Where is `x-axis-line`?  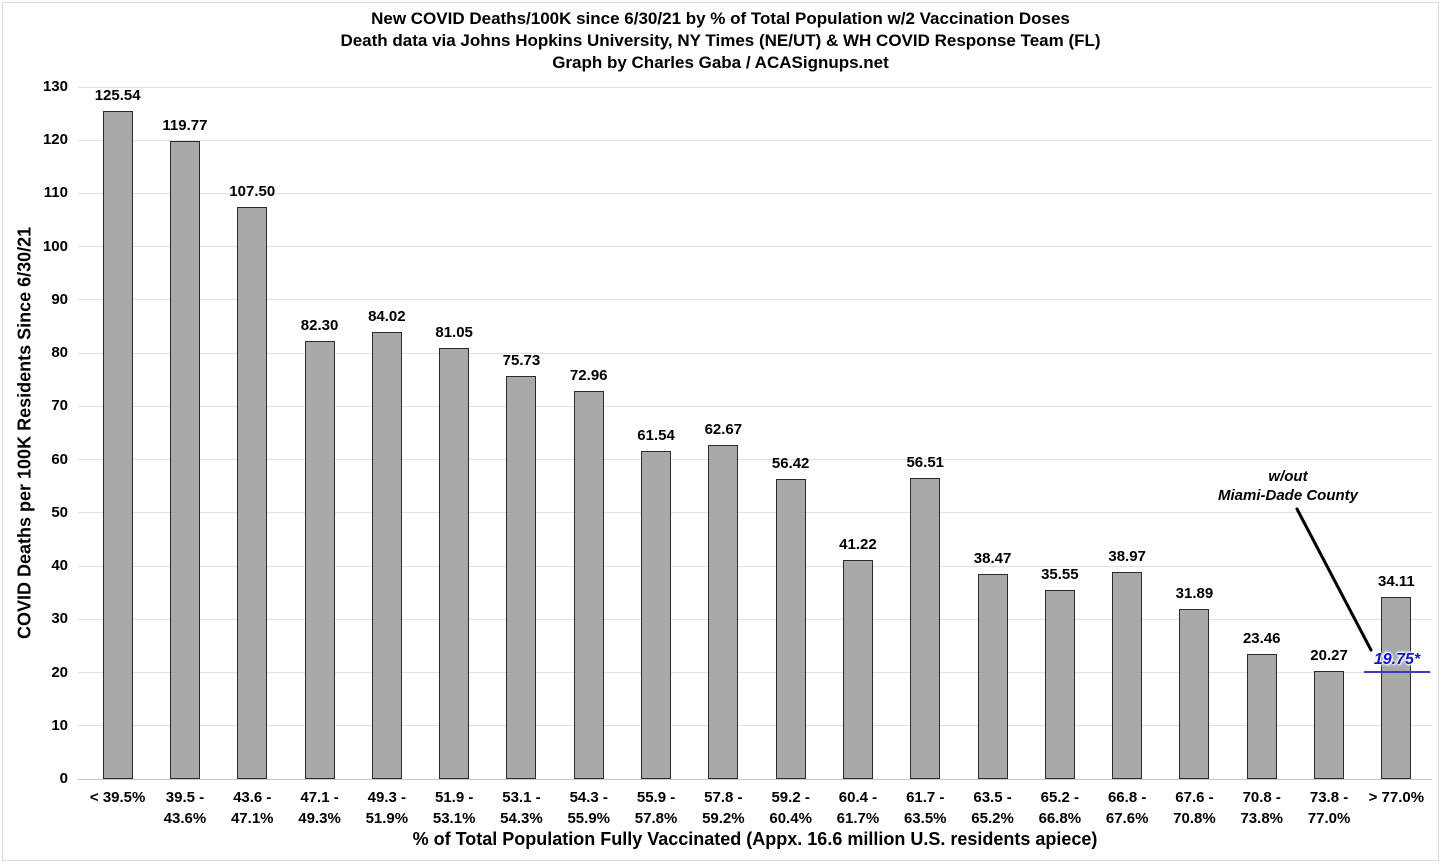 x-axis-line is located at coordinates (755, 779).